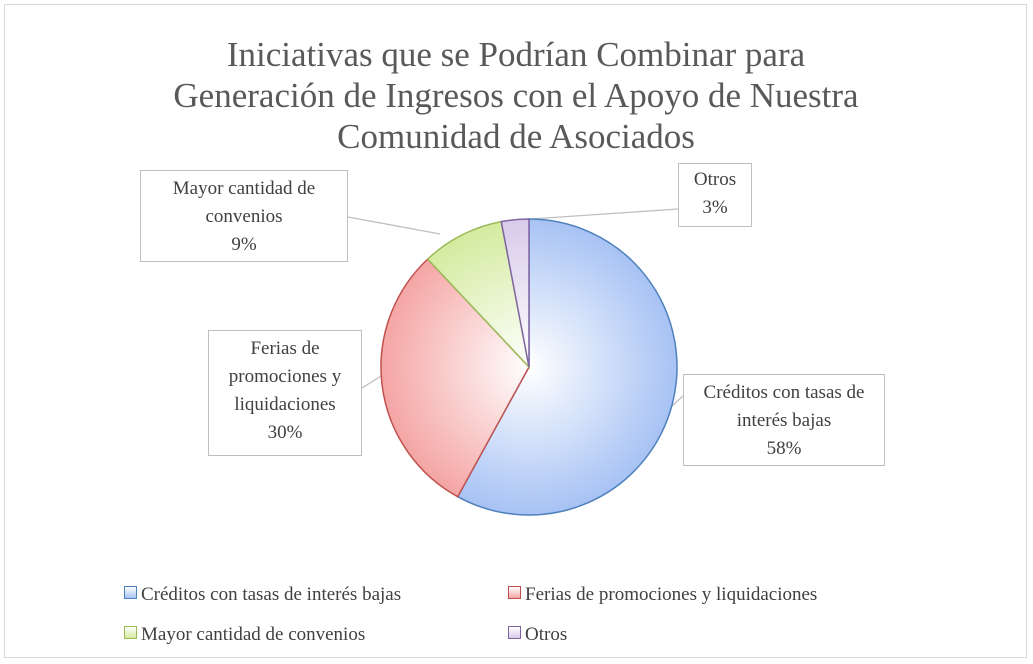 The height and width of the screenshot is (664, 1033). What do you see at coordinates (671, 594) in the screenshot?
I see `legend-label: Ferias de promociones y liquidaciones` at bounding box center [671, 594].